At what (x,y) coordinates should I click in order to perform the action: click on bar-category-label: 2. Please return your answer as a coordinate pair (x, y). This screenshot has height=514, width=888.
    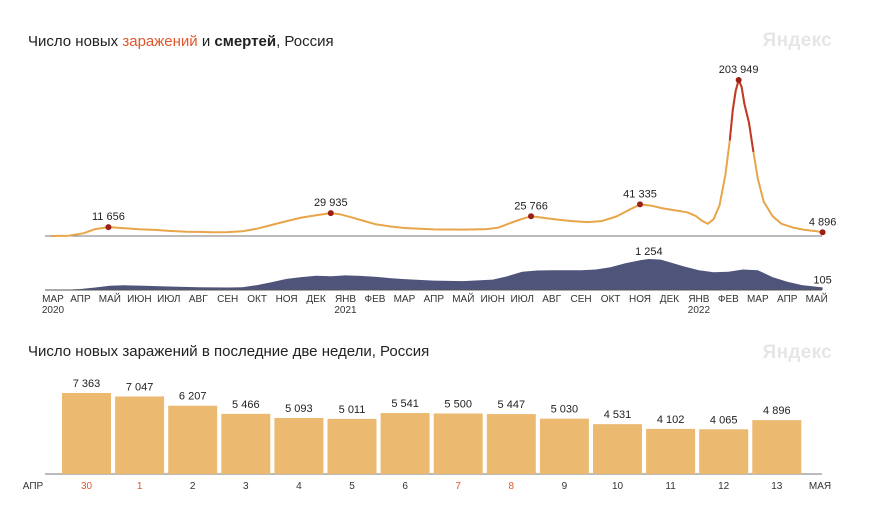
    Looking at the image, I should click on (193, 486).